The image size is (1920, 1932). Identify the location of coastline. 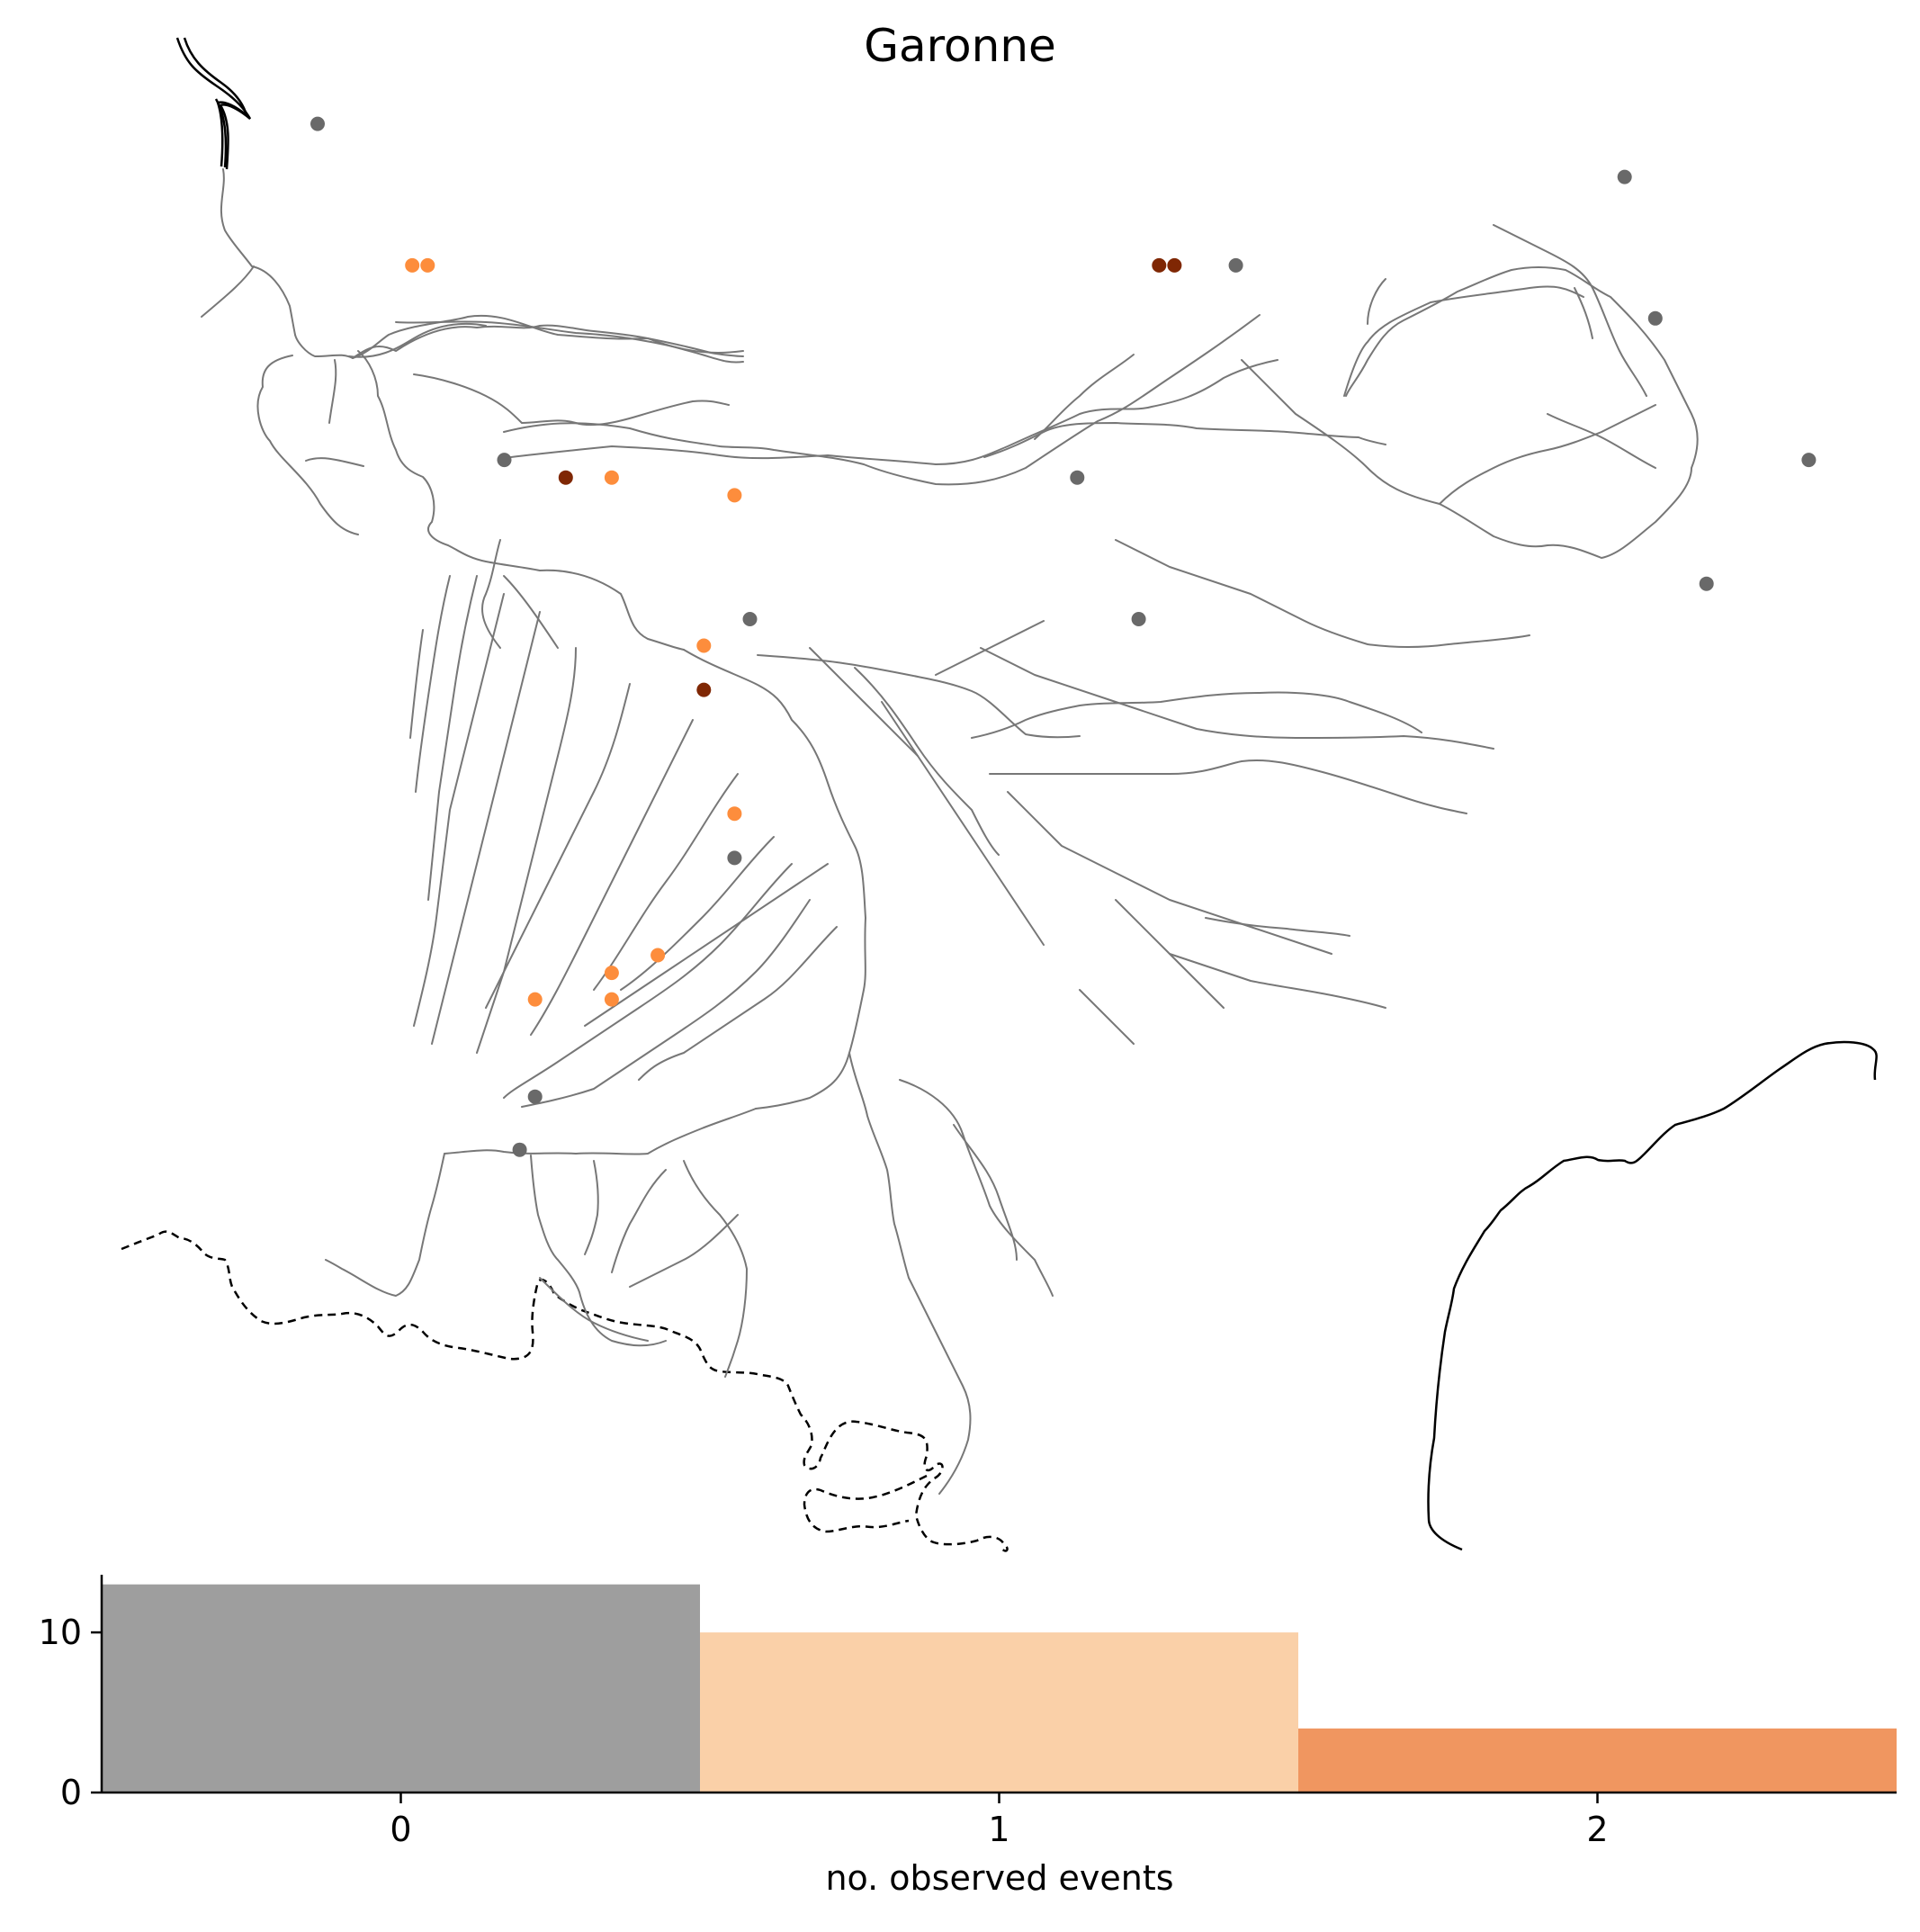
(214, 103).